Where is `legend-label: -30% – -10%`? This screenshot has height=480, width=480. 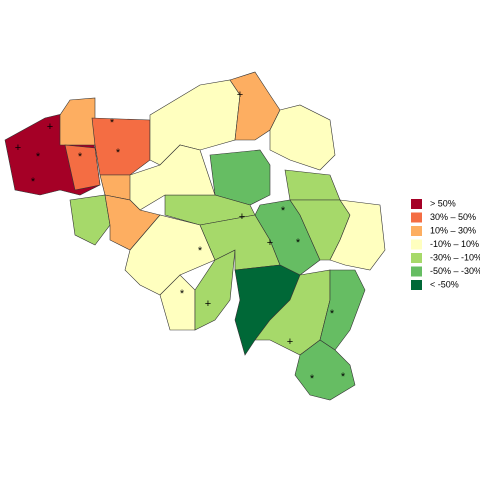
legend-label: -30% – -10% is located at coordinates (455, 257).